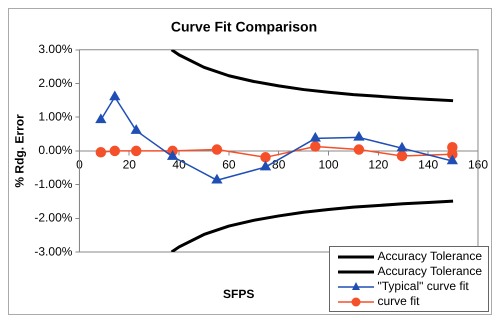 The image size is (500, 323). I want to click on chart-title: Curve Fit Comparison, so click(244, 26).